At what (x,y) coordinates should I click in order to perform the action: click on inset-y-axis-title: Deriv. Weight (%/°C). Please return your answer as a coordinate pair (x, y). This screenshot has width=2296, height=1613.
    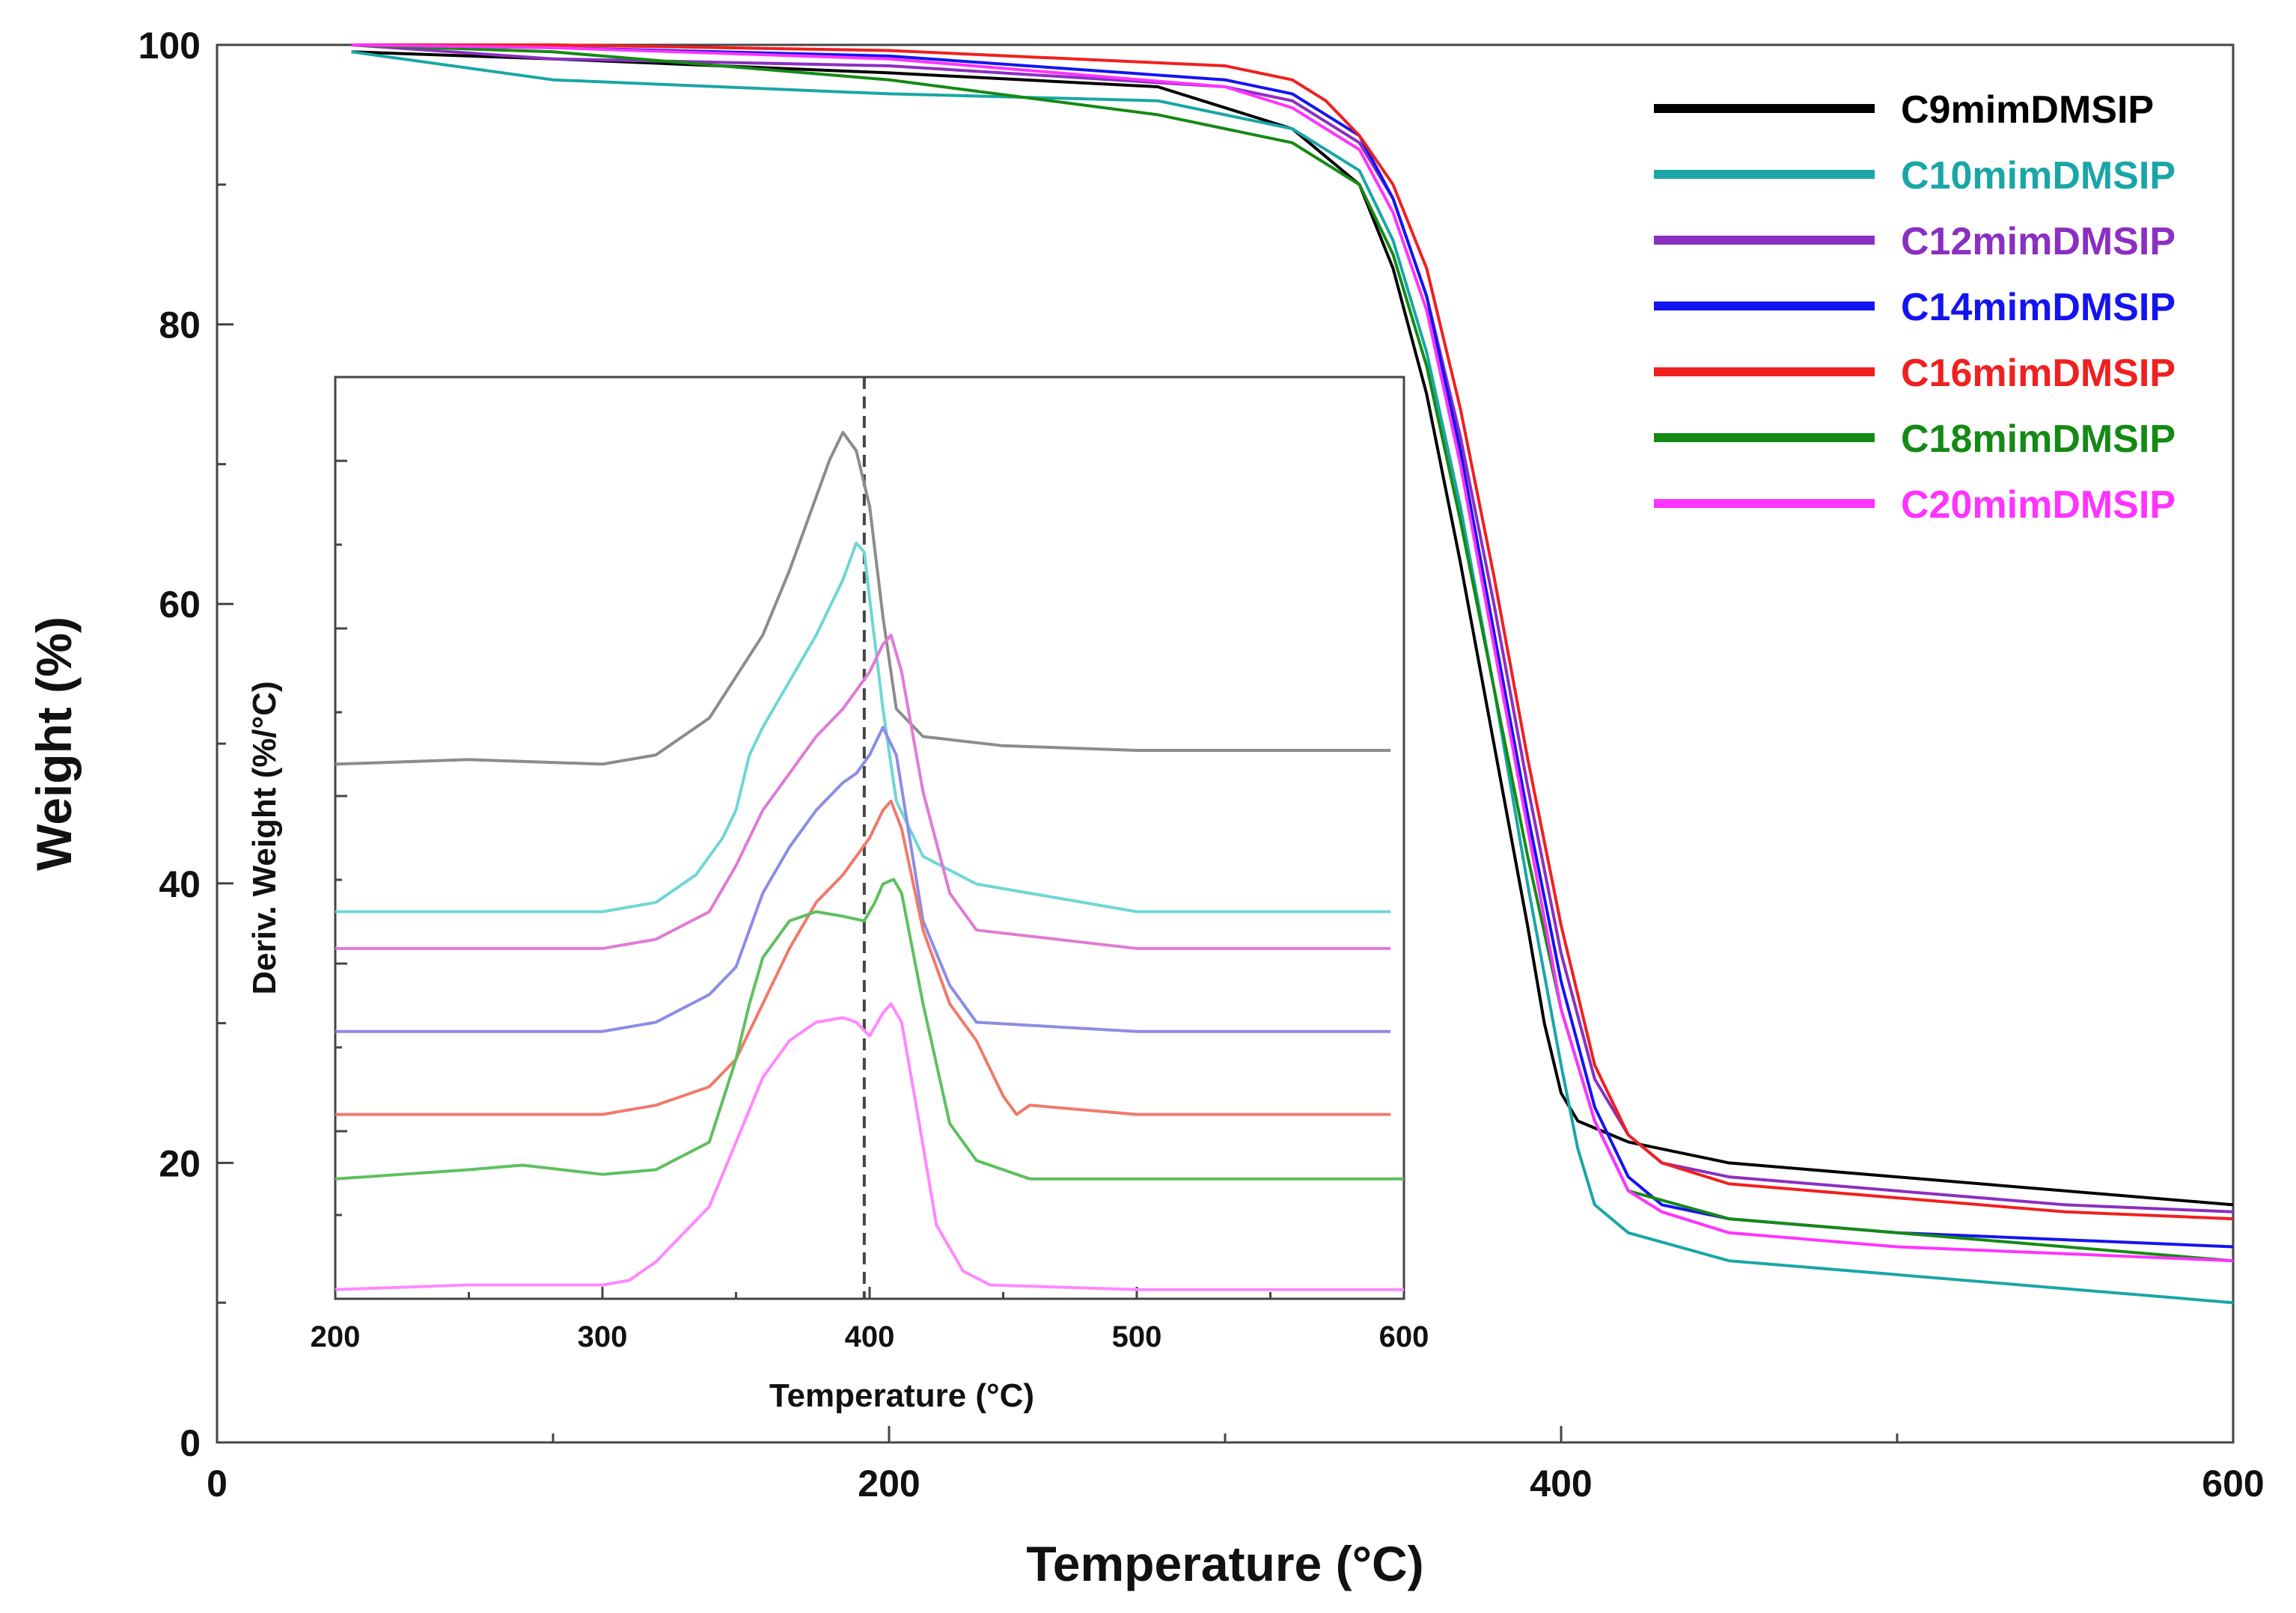
    Looking at the image, I should click on (264, 837).